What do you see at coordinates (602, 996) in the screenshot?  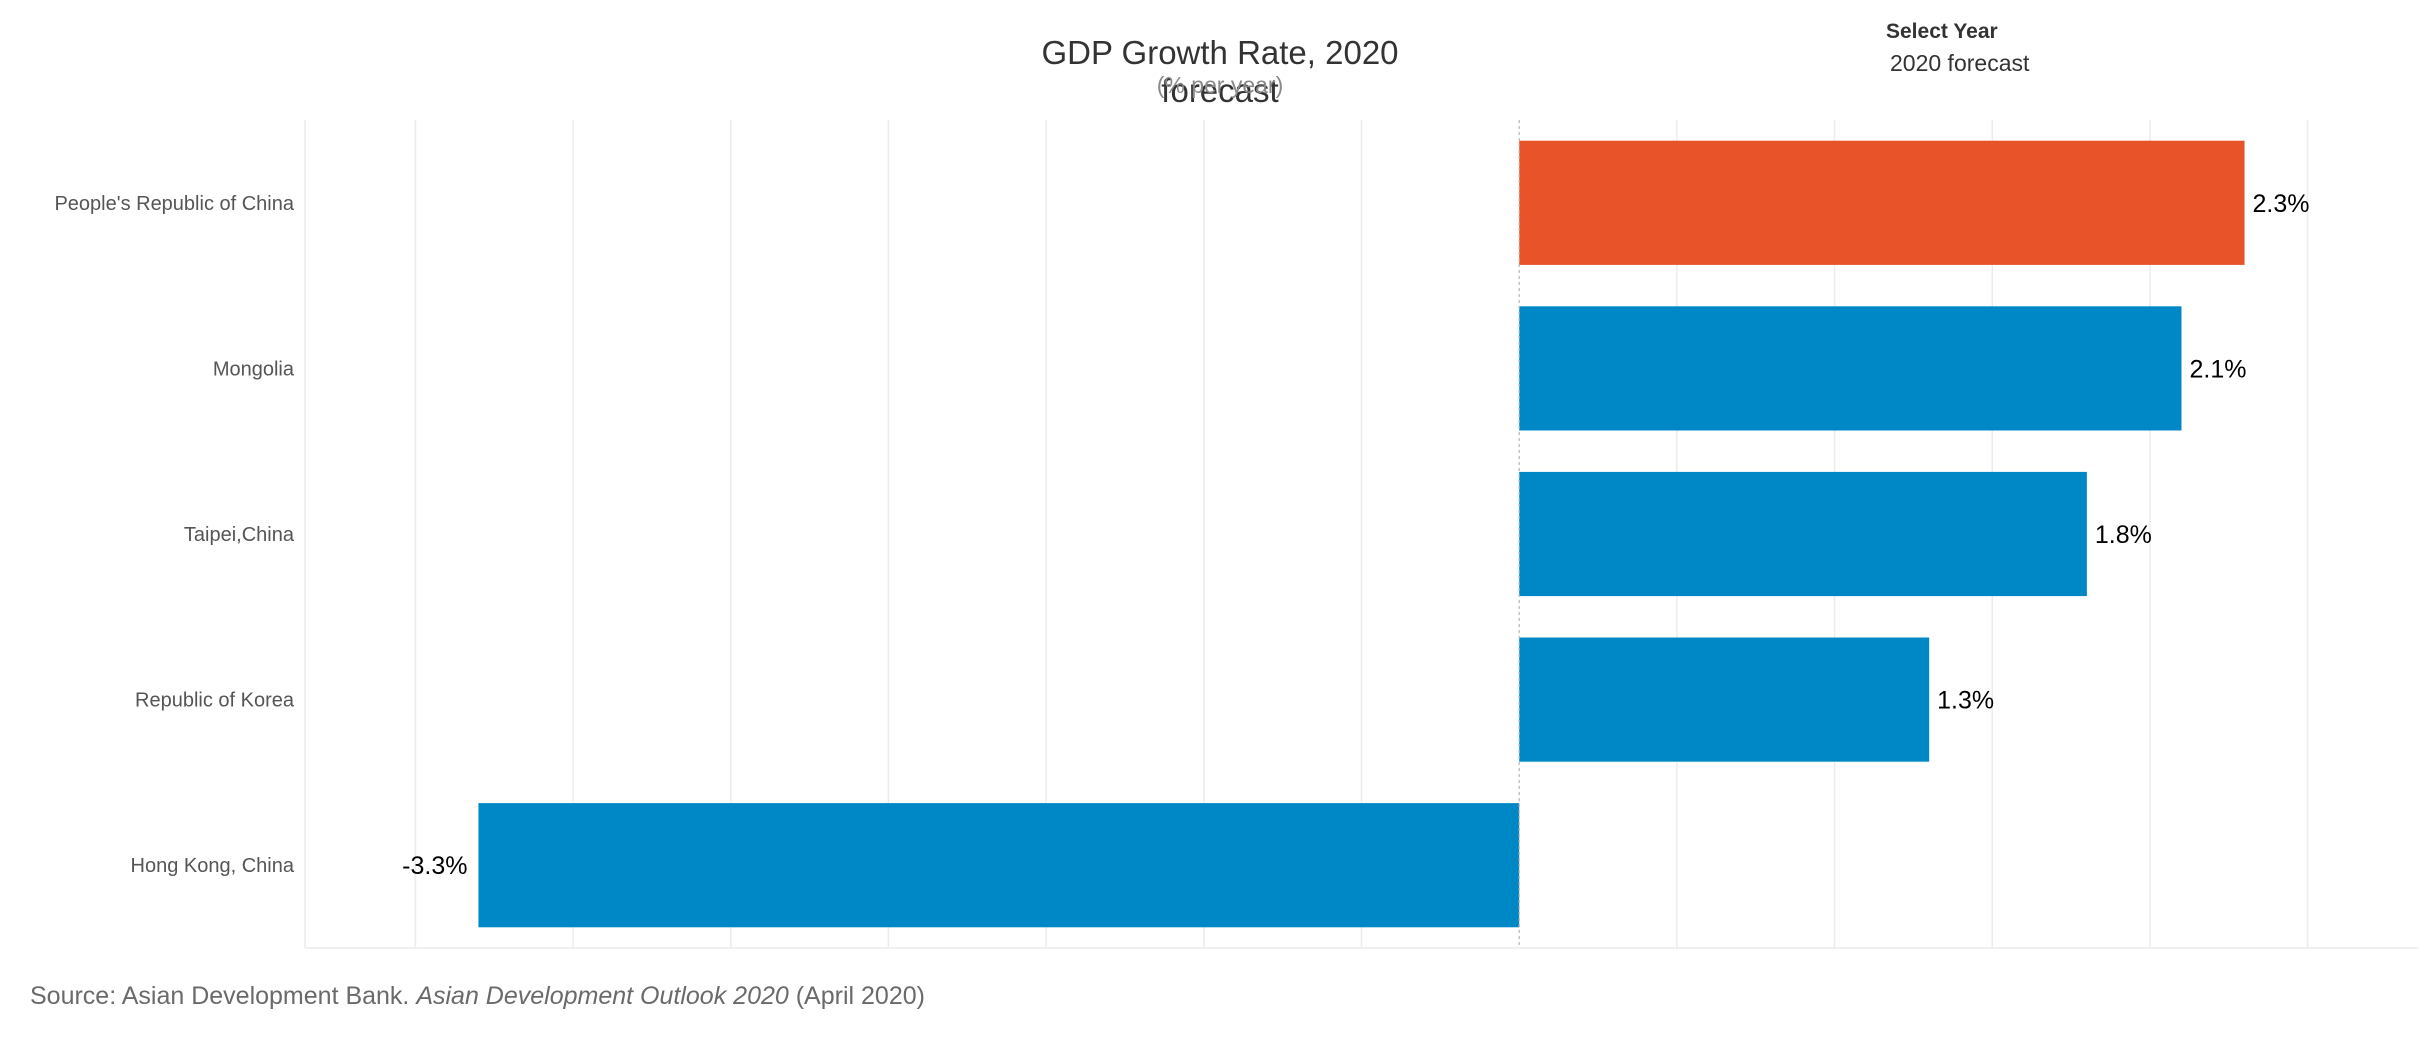 I see `source-publication: Asian Development Outlook 2020` at bounding box center [602, 996].